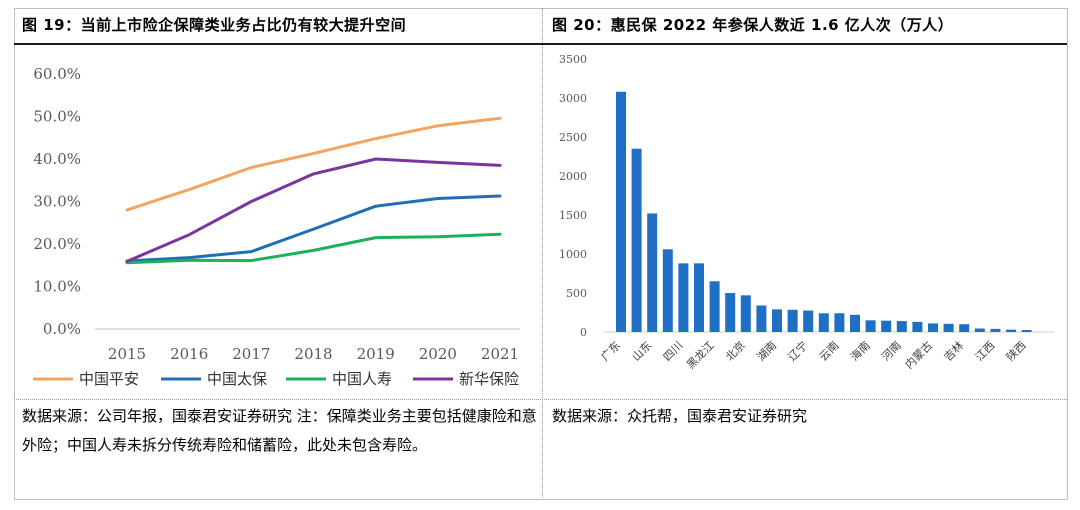  I want to click on x-tick-label: 2019, so click(376, 354).